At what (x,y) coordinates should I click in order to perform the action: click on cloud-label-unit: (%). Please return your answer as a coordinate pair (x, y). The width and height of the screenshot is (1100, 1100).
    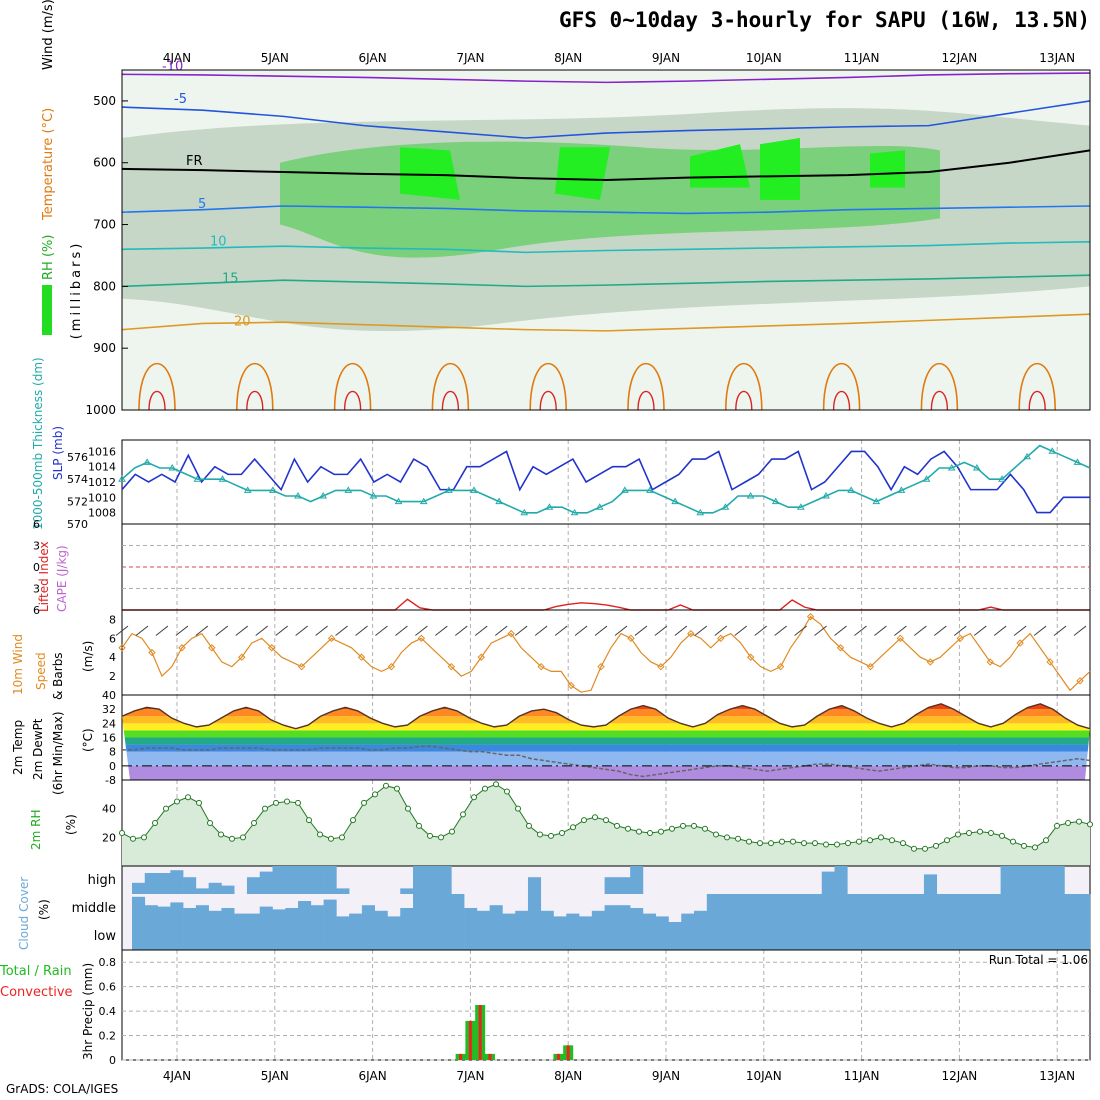
    Looking at the image, I should click on (44, 909).